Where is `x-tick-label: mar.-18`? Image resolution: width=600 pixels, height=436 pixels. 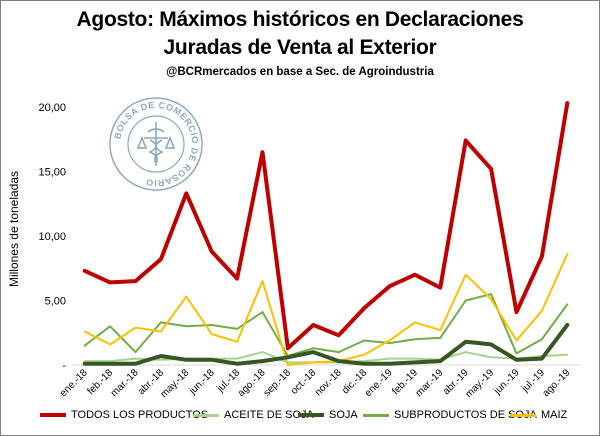
x-tick-label: mar.-18 is located at coordinates (125, 383).